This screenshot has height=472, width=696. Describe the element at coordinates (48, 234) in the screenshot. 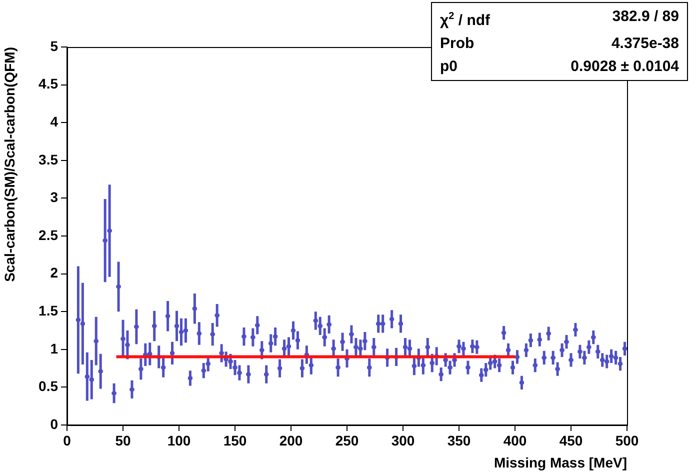

I see `y-tick-label: 2.5` at that location.